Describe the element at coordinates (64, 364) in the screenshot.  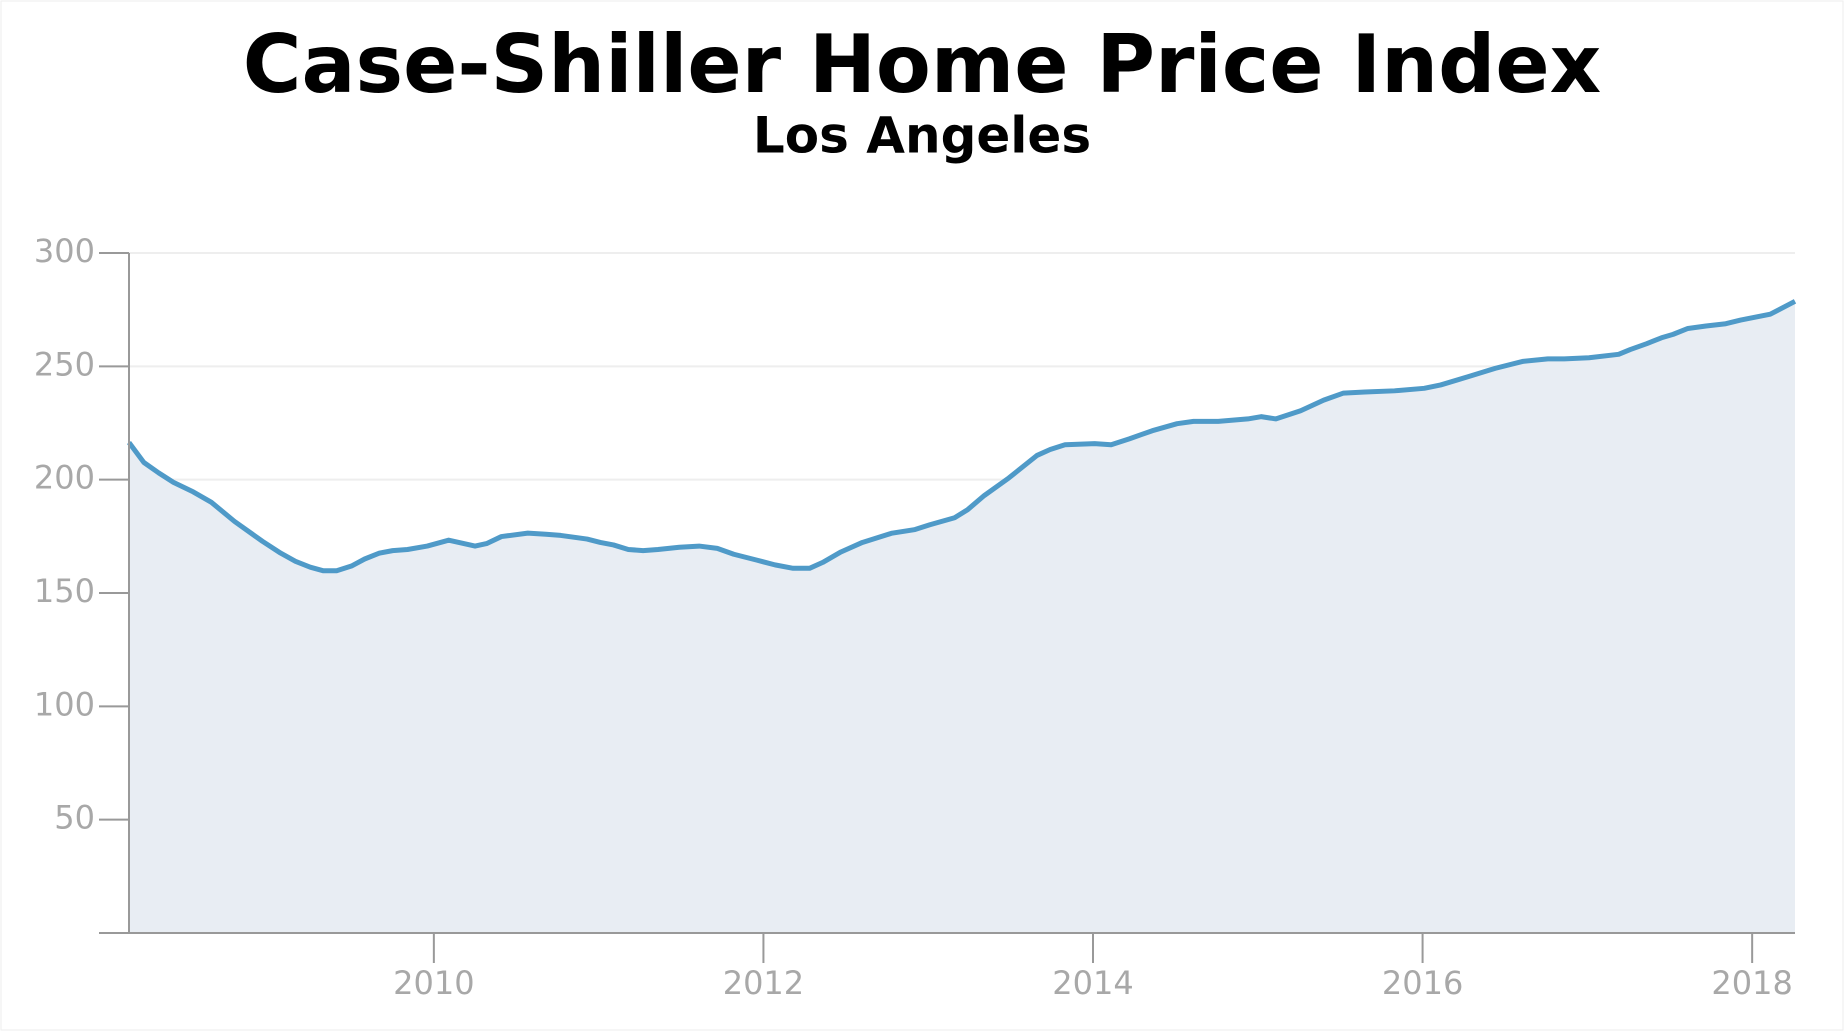
I see `y-tick-label: 250` at that location.